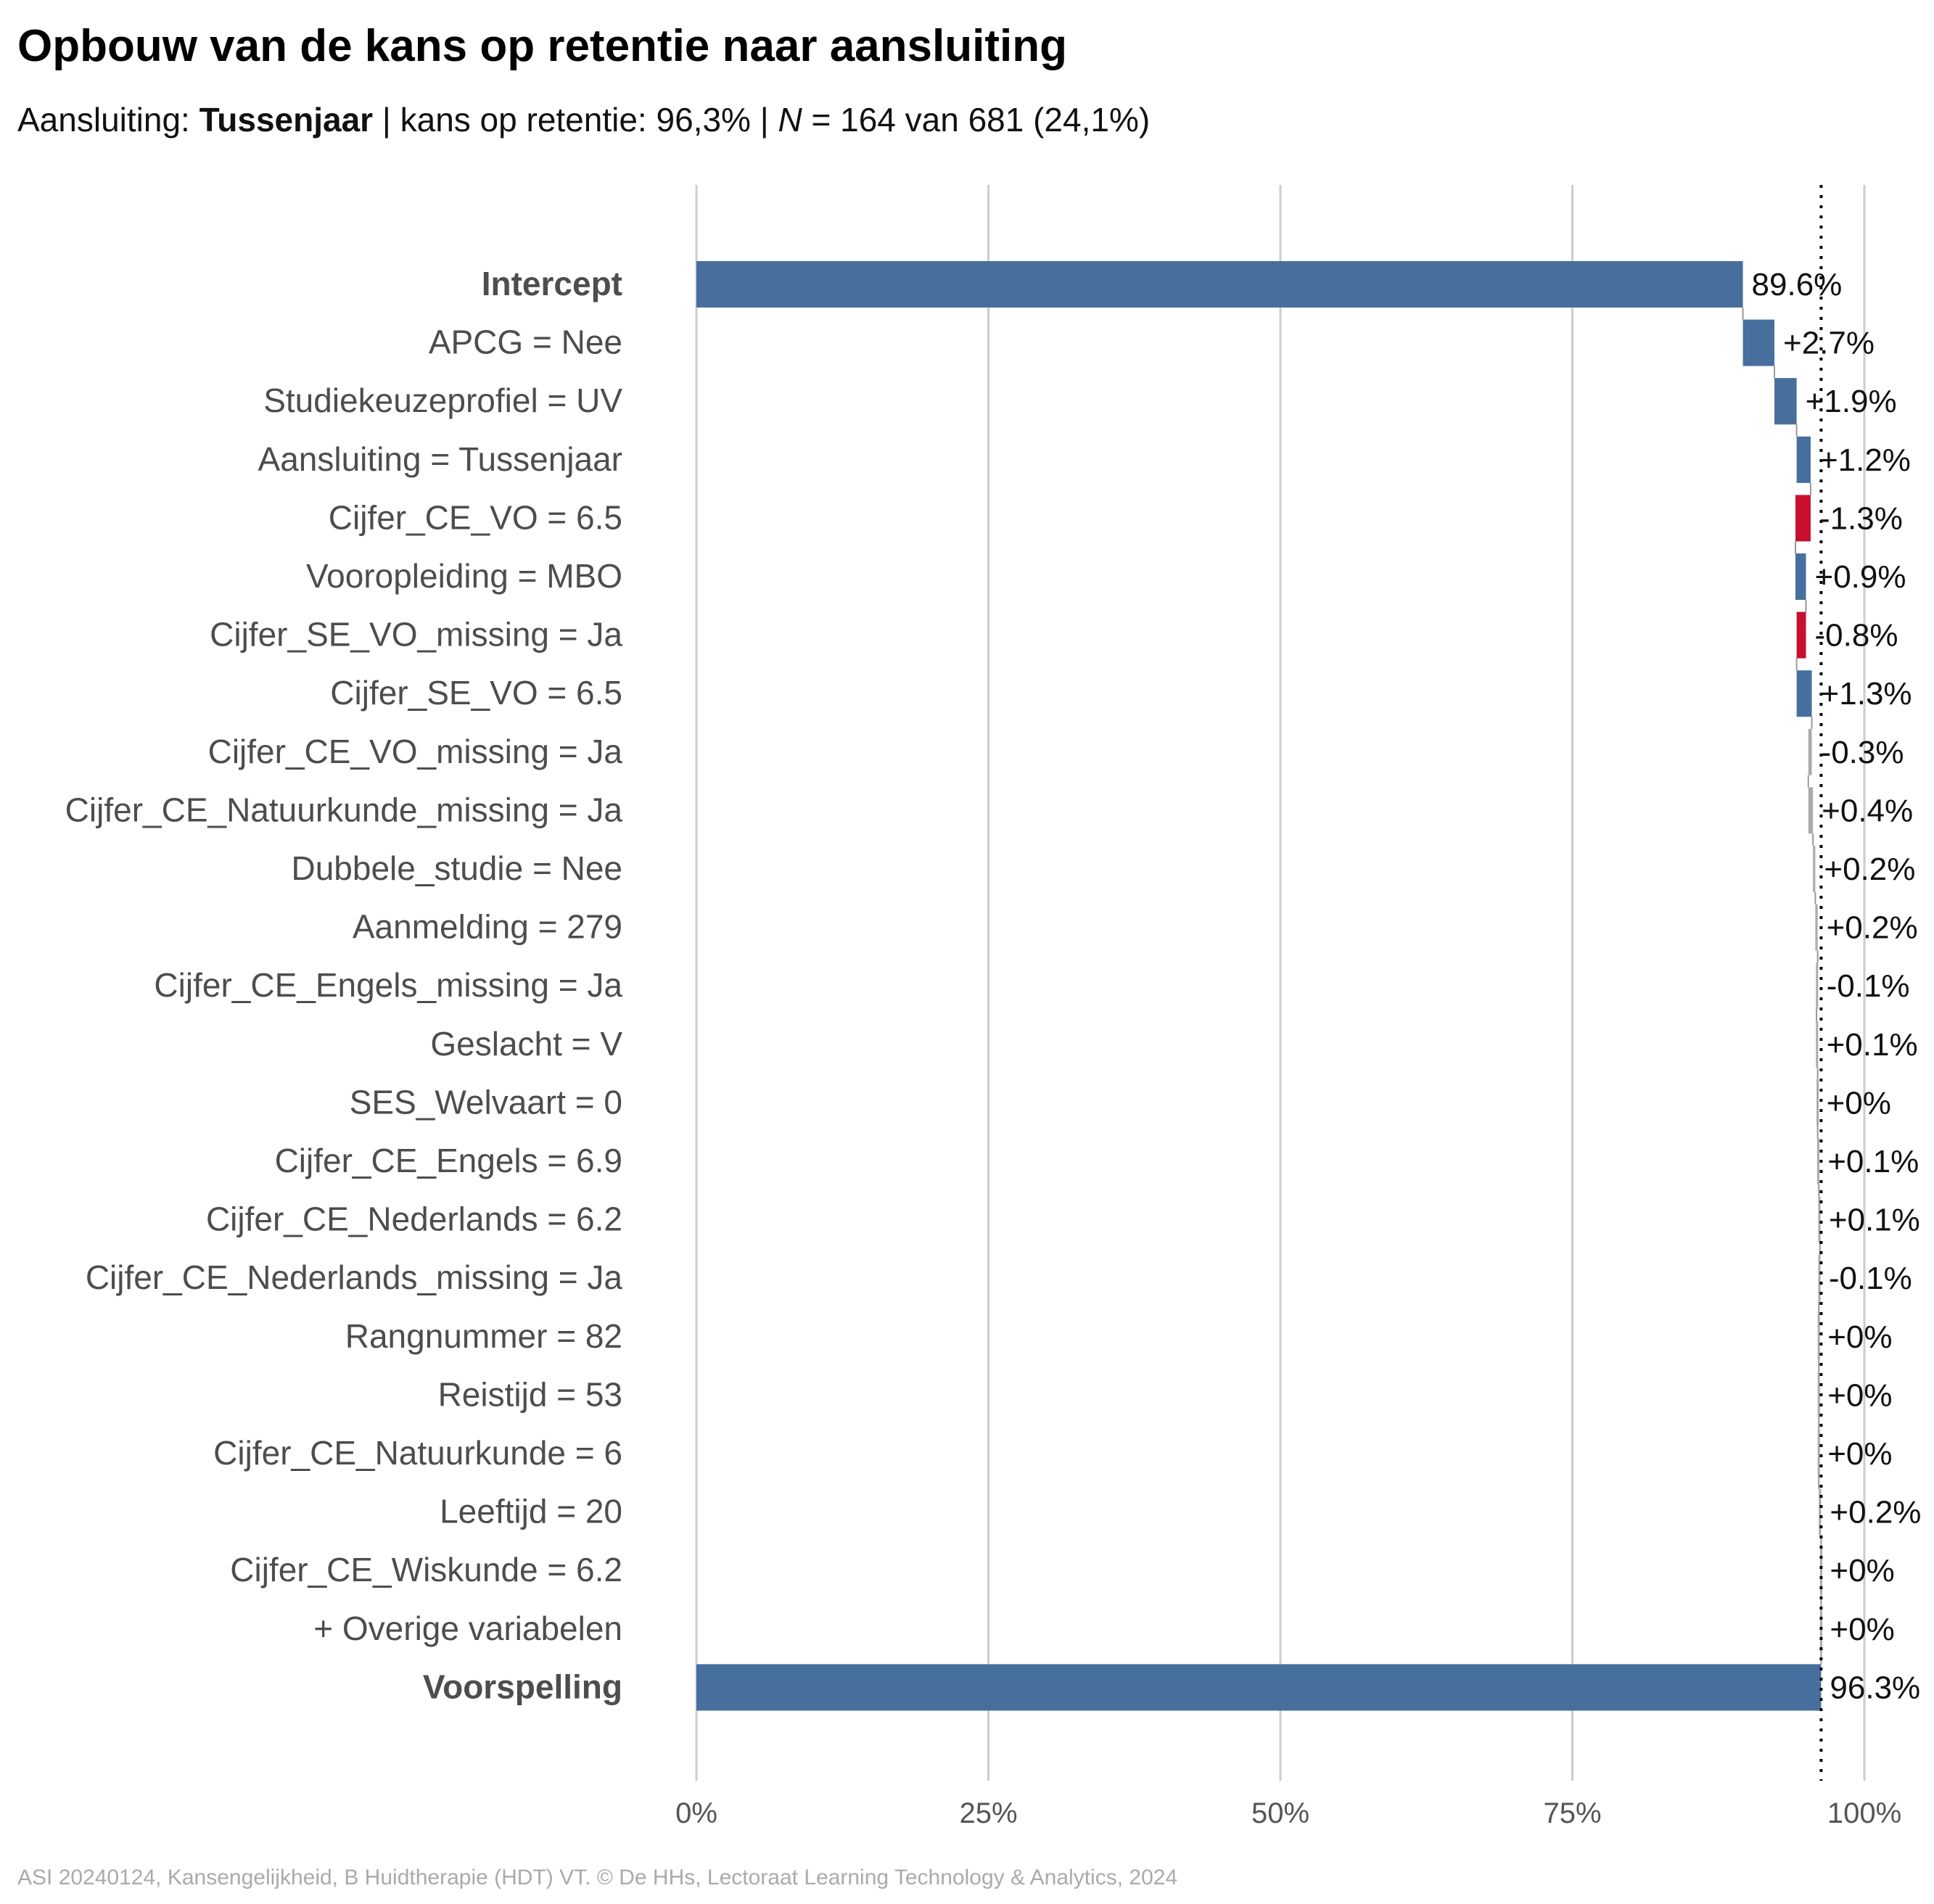 The image size is (1934, 1904). I want to click on category-label: Vooropleiding = MBO, so click(464, 576).